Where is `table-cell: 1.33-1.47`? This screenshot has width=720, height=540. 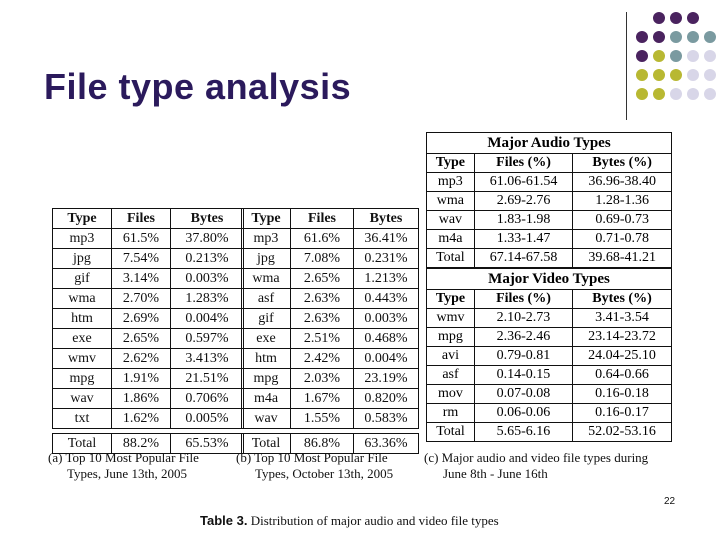 table-cell: 1.33-1.47 is located at coordinates (523, 239).